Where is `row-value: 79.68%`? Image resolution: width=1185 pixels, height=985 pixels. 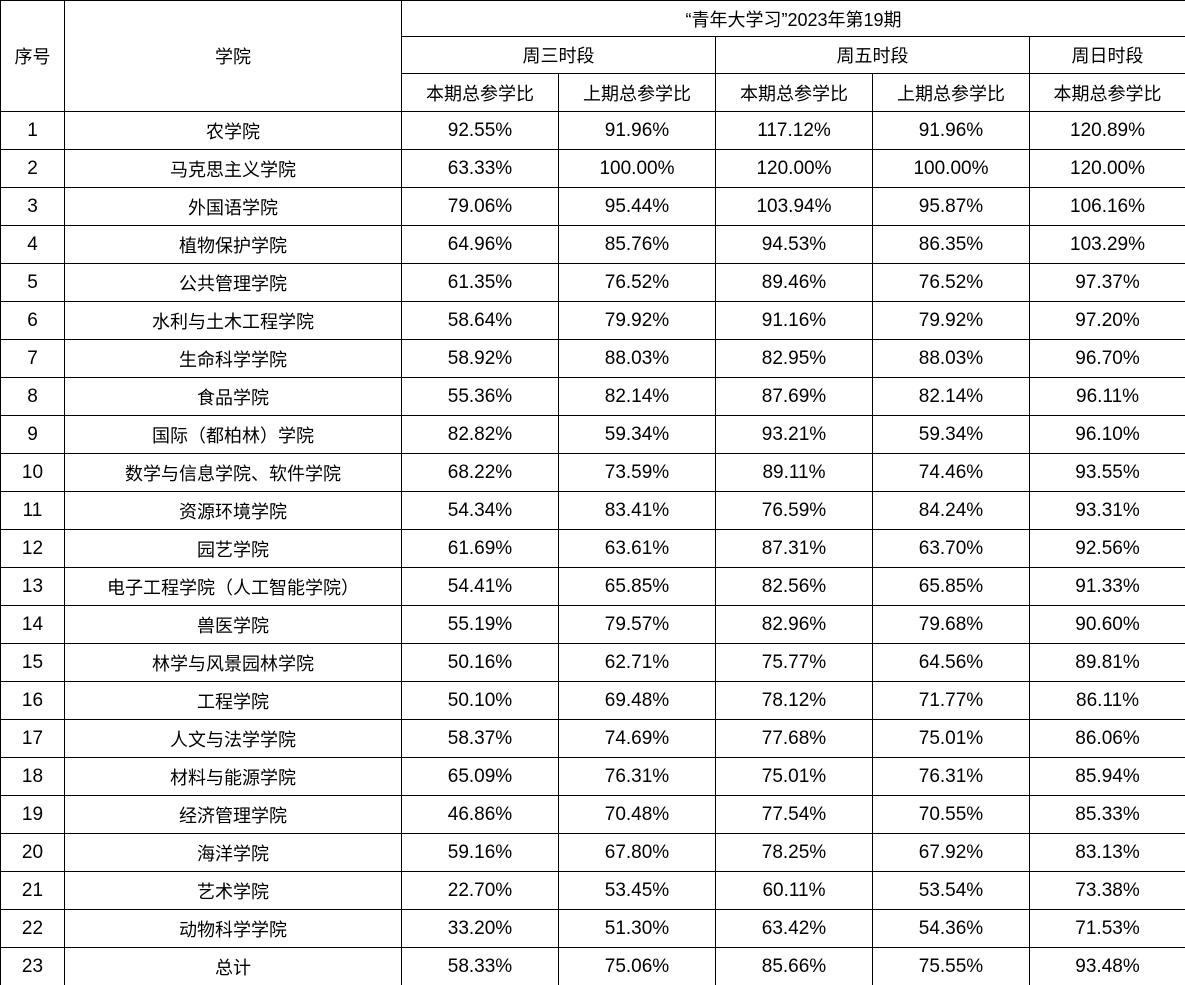
row-value: 79.68% is located at coordinates (951, 624).